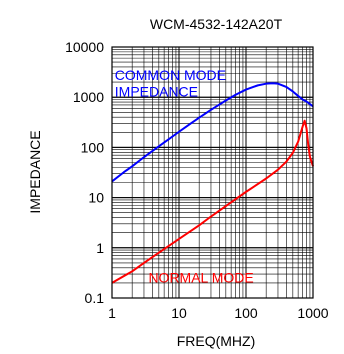  What do you see at coordinates (112, 313) in the screenshot?
I see `x-tick-label: 1` at bounding box center [112, 313].